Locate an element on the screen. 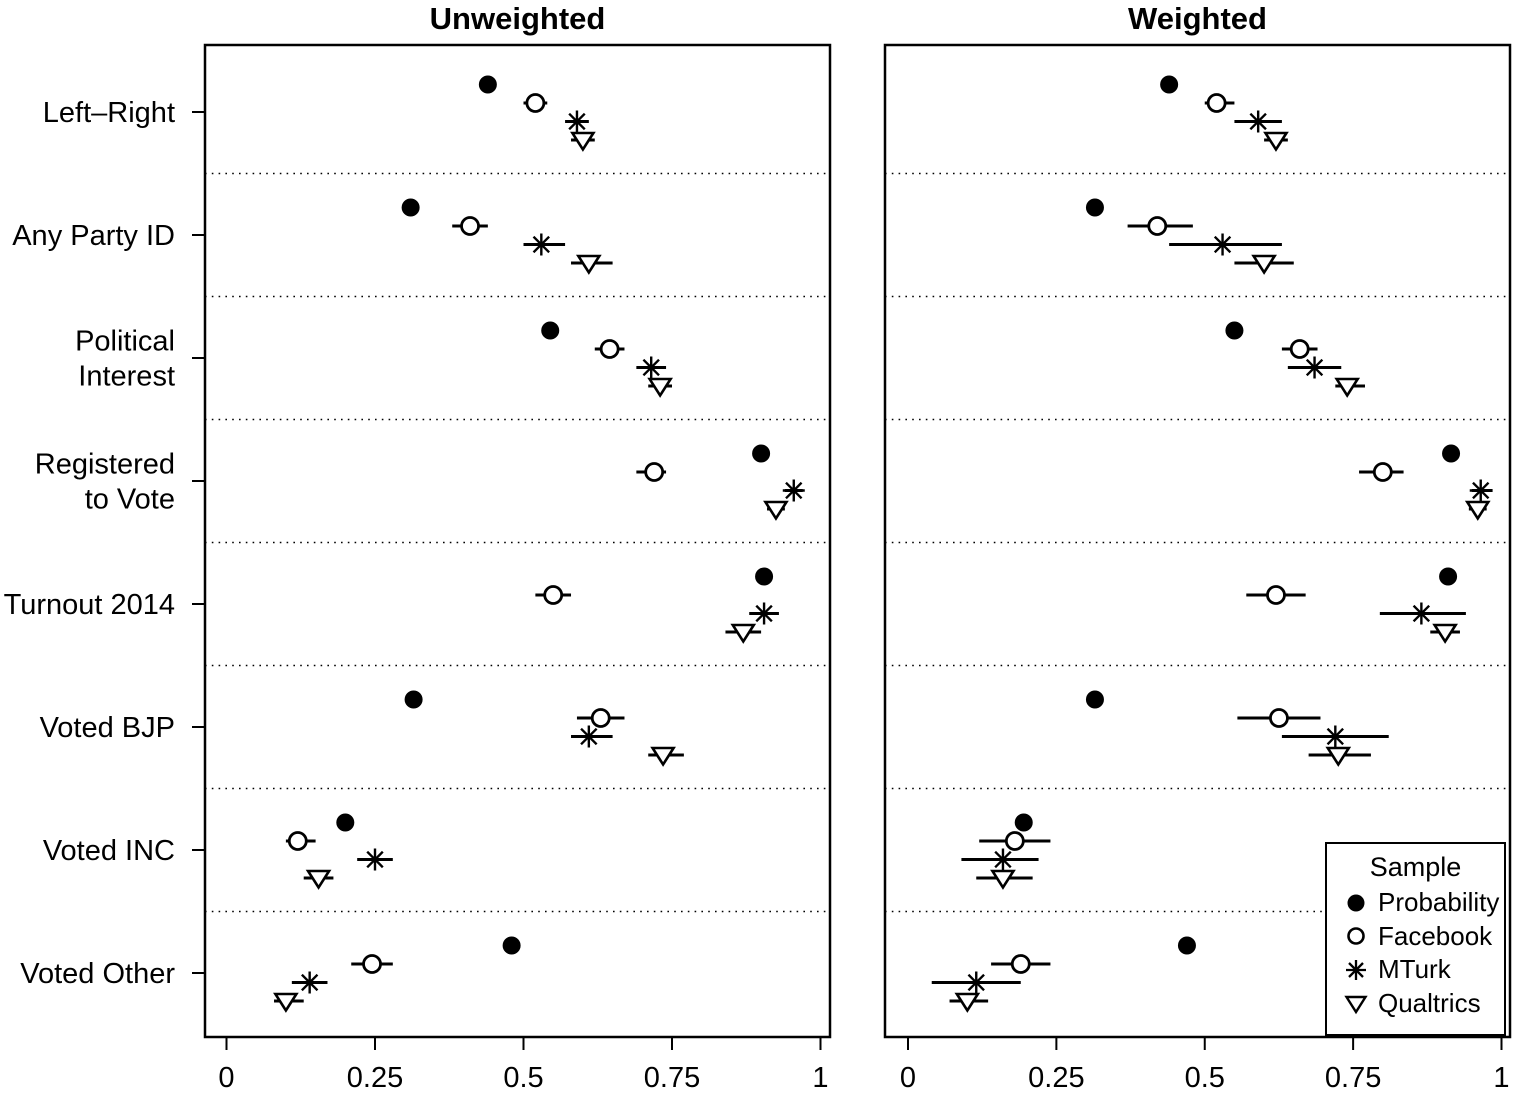 The width and height of the screenshot is (1513, 1097). filled-circle-icon is located at coordinates (1356, 903).